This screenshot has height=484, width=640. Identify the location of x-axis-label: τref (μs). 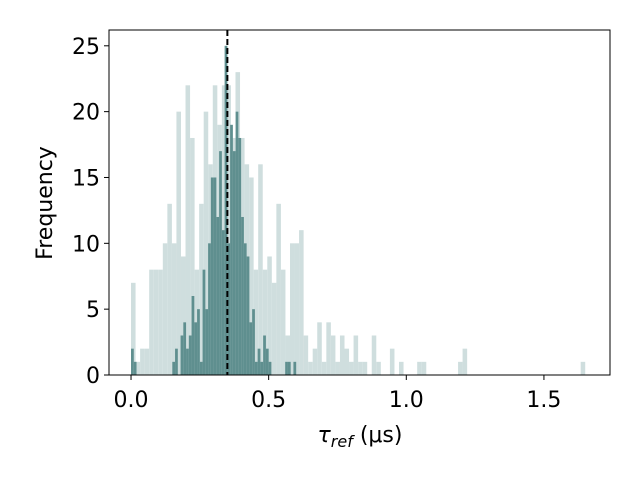
(360, 437).